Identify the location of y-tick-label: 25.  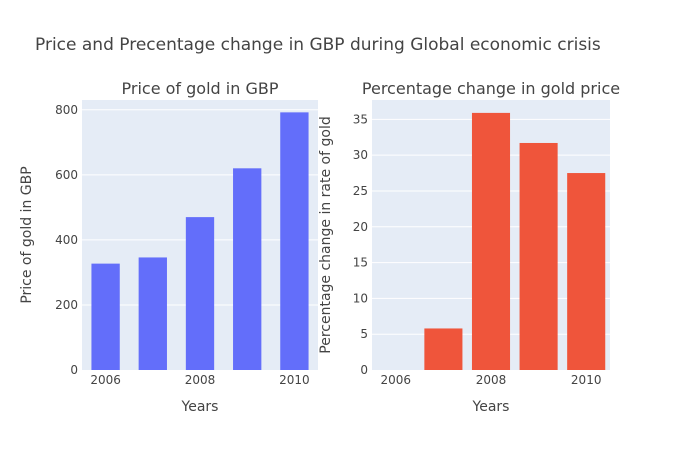
(360, 191).